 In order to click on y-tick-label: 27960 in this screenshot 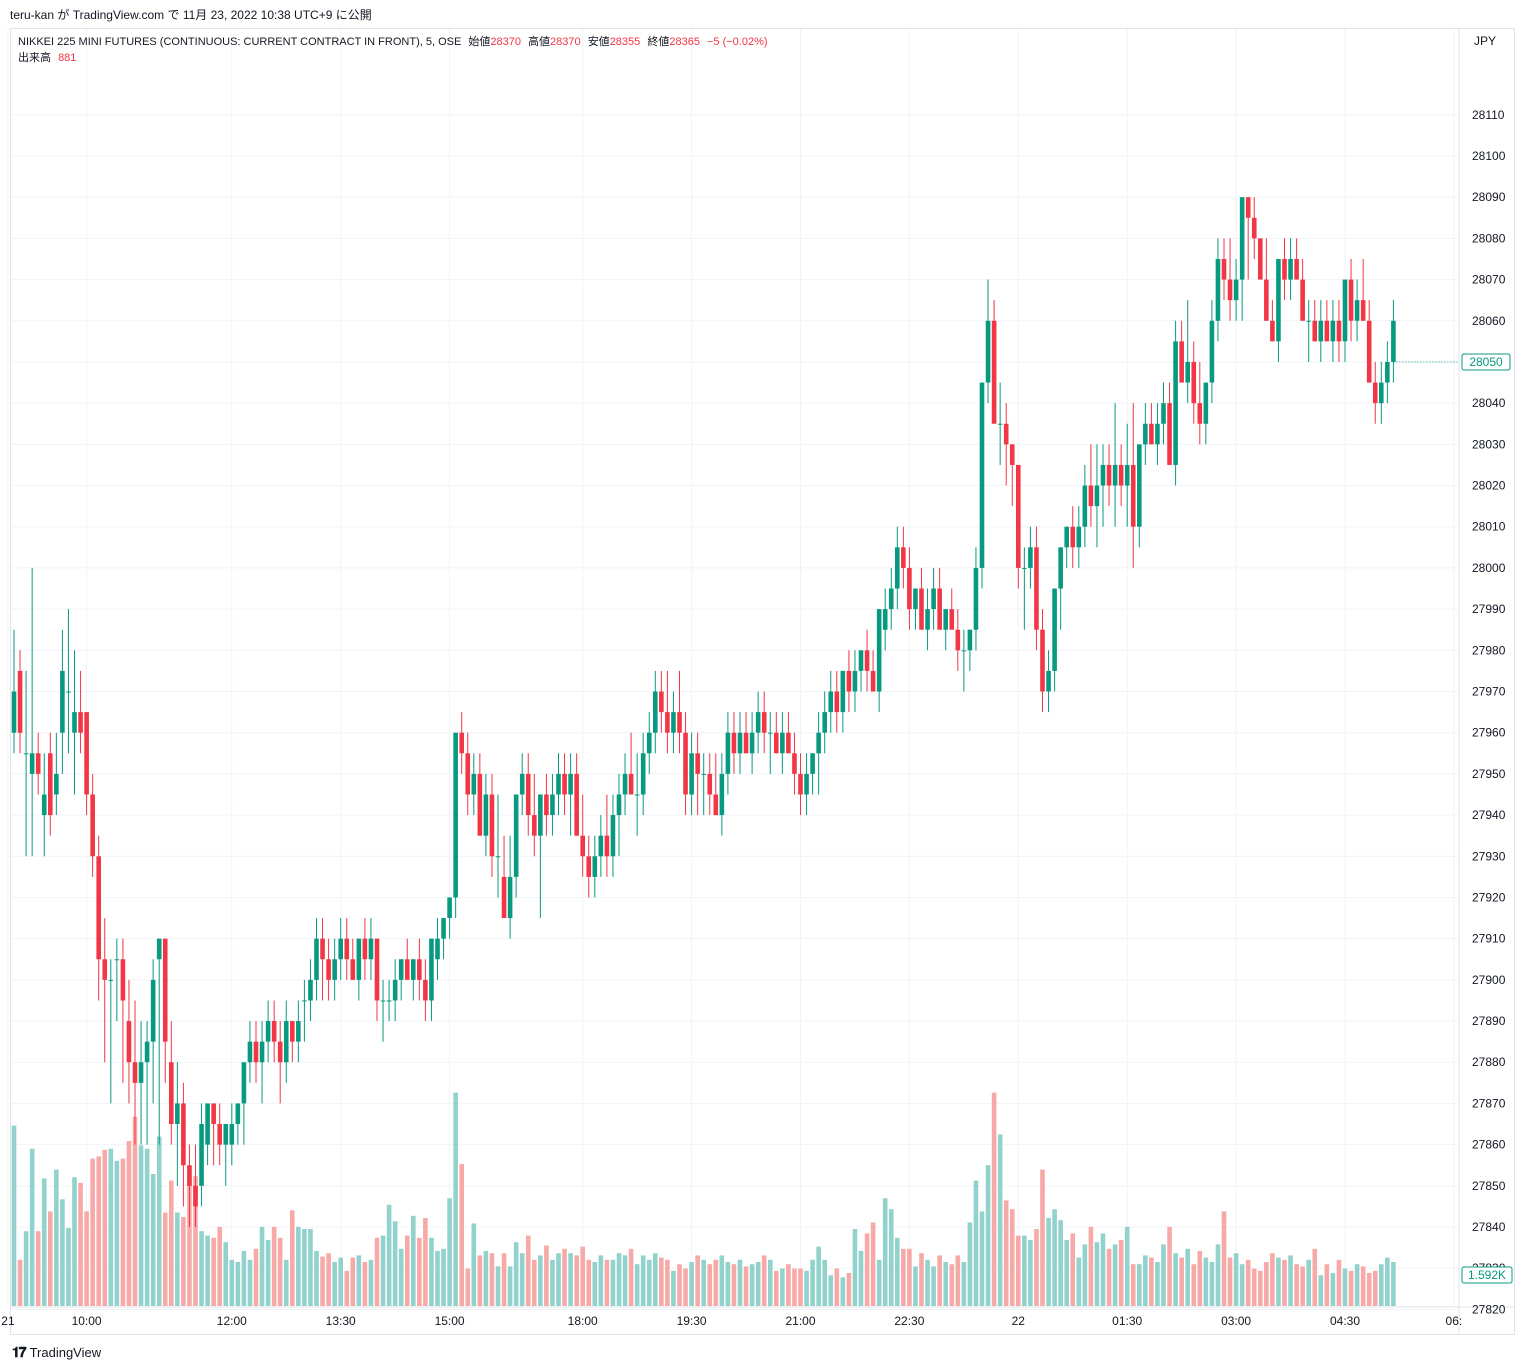, I will do `click(1489, 733)`.